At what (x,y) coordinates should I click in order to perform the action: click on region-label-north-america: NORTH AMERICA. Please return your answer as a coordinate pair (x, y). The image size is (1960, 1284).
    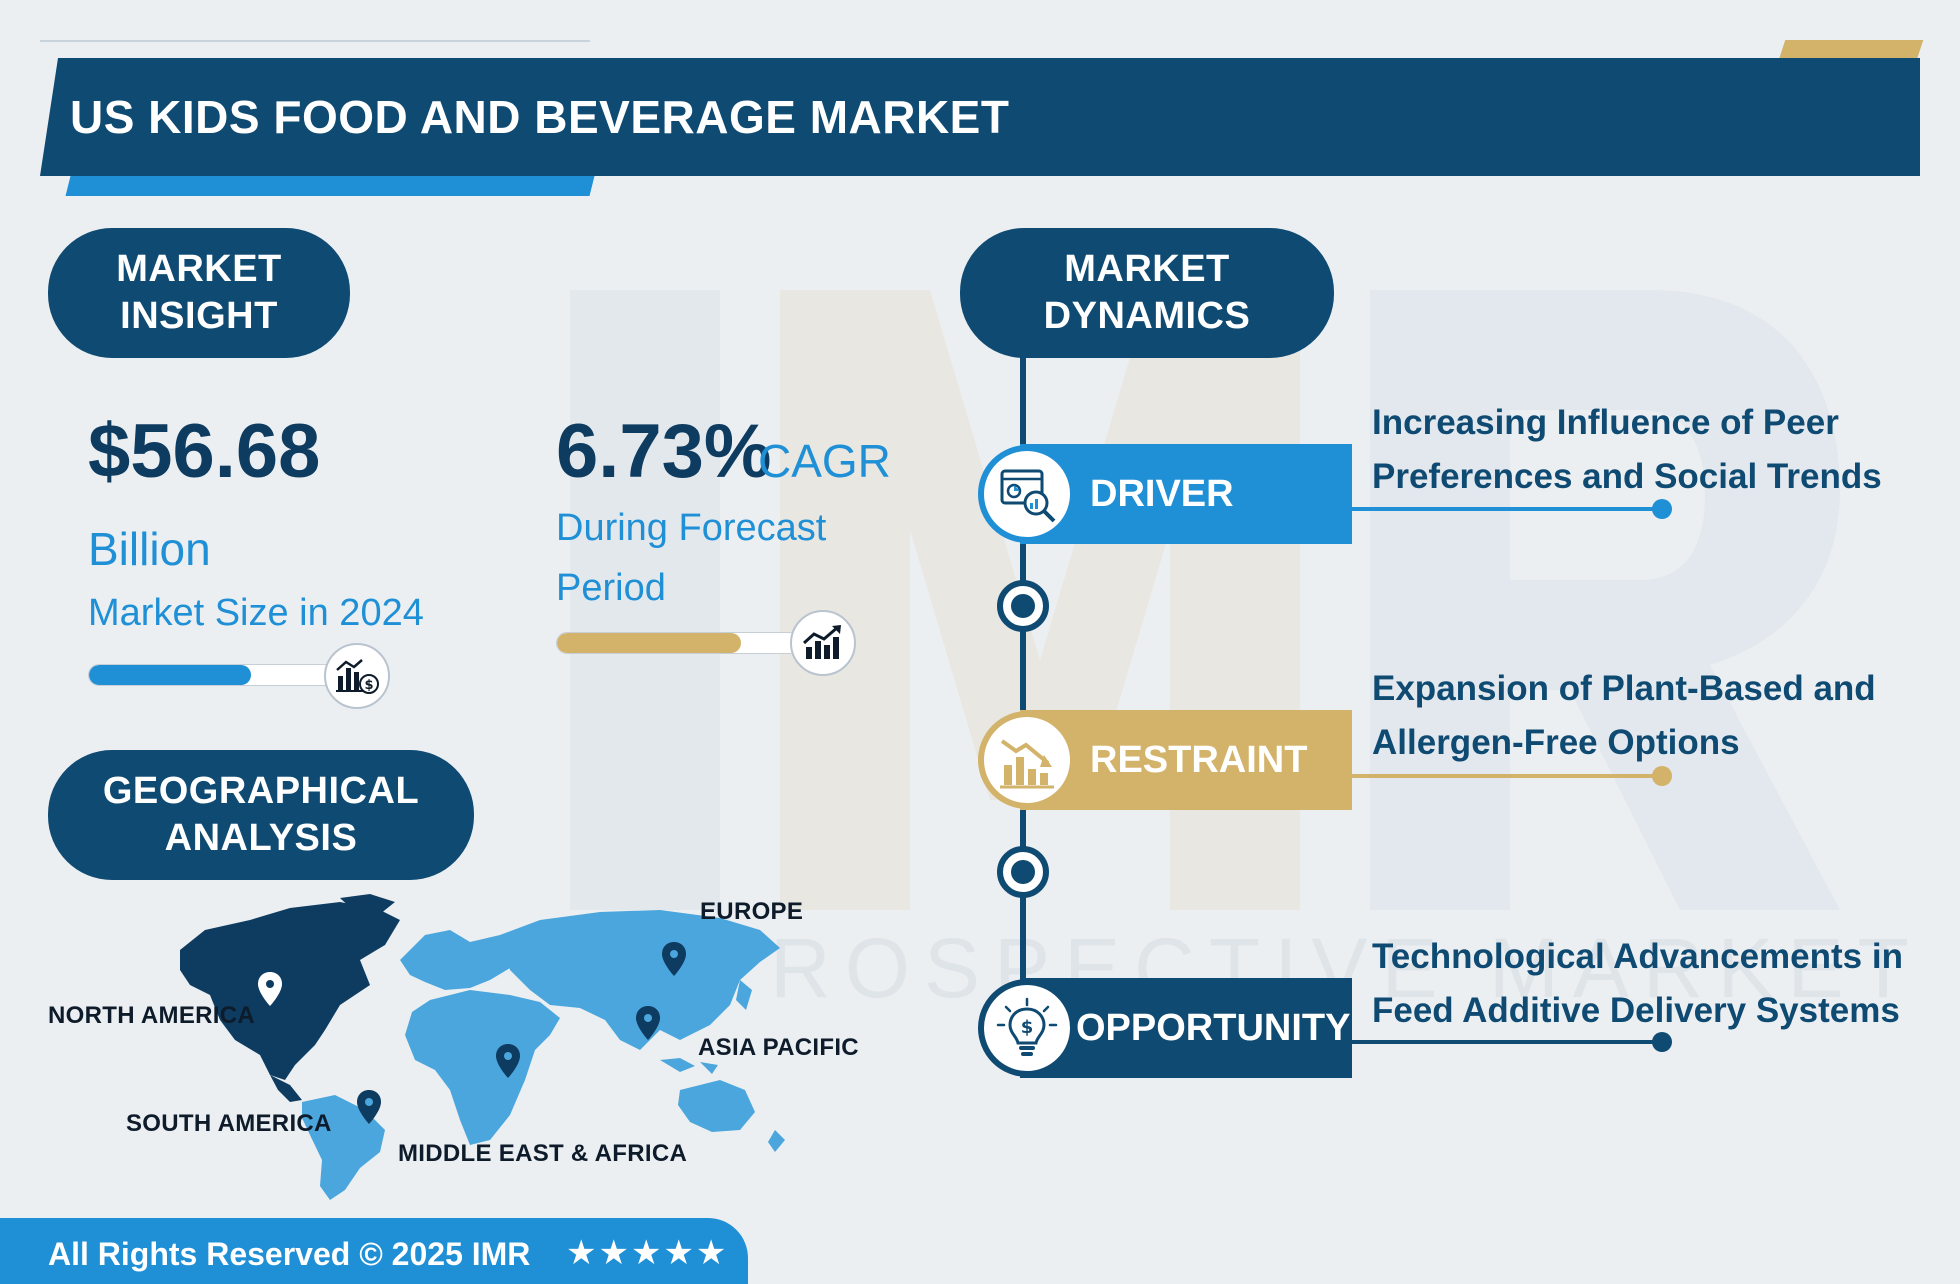
    Looking at the image, I should click on (151, 1015).